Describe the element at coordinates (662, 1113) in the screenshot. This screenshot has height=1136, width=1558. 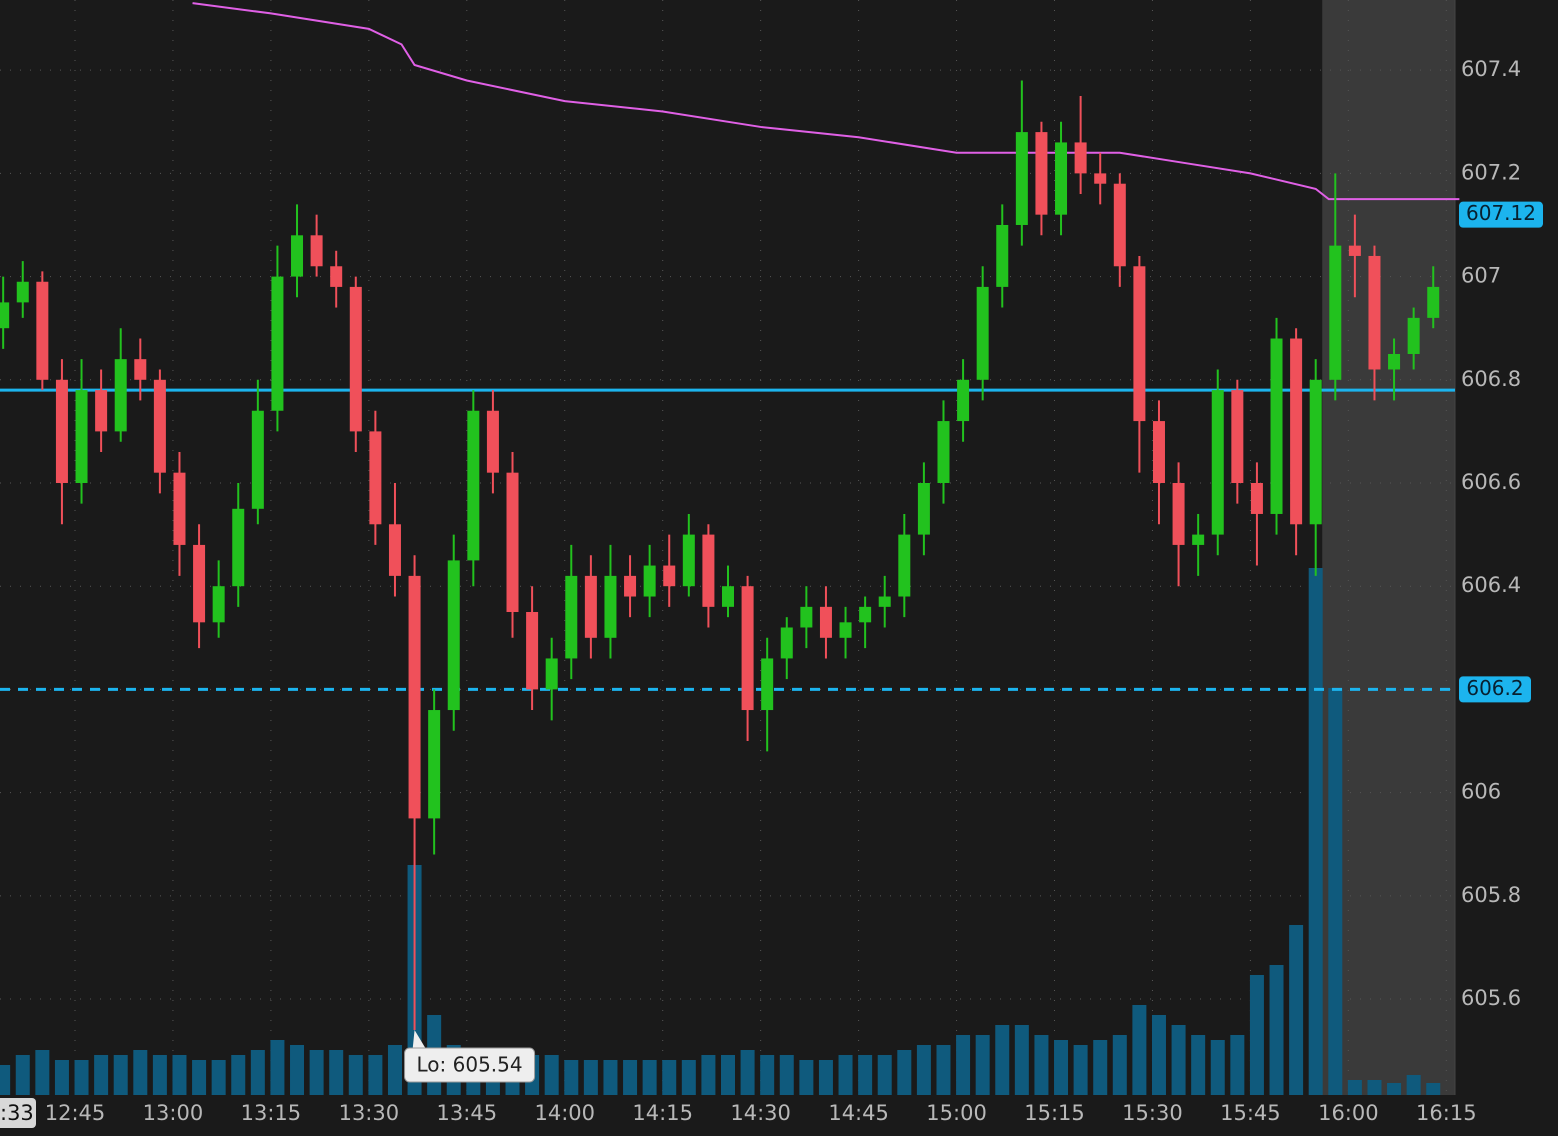
I see `x-tick-label: 14:15` at that location.